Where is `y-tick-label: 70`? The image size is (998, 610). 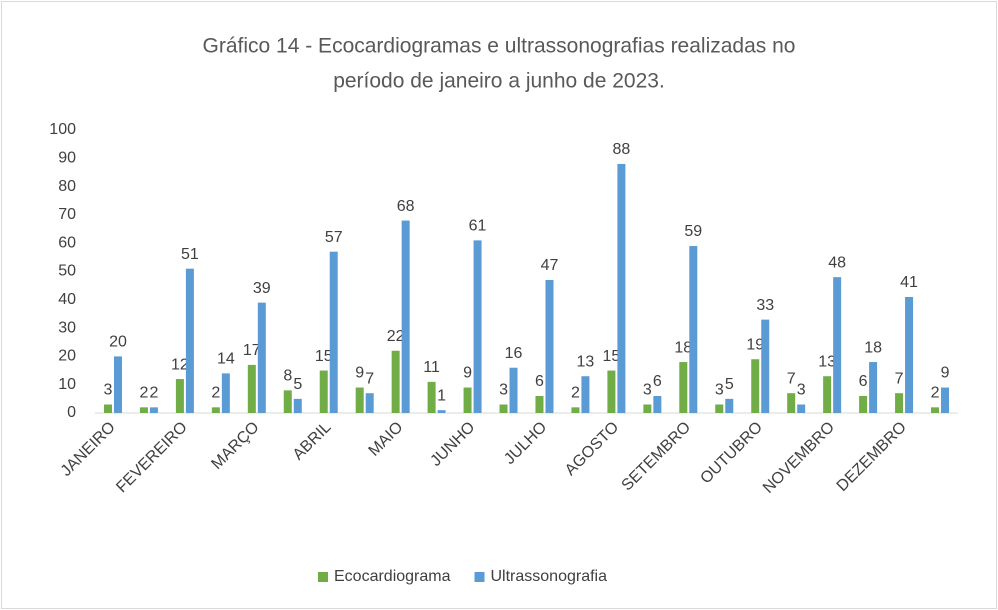
y-tick-label: 70 is located at coordinates (67, 214).